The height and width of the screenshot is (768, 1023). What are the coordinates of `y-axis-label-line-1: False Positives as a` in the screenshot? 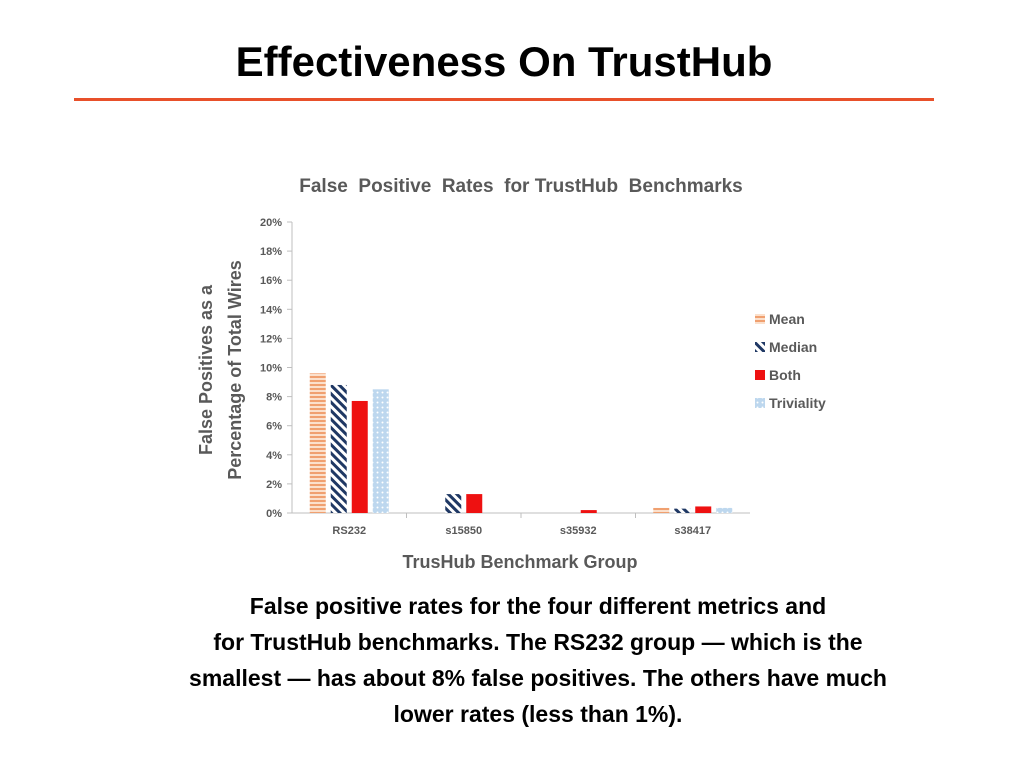 It's located at (206, 369).